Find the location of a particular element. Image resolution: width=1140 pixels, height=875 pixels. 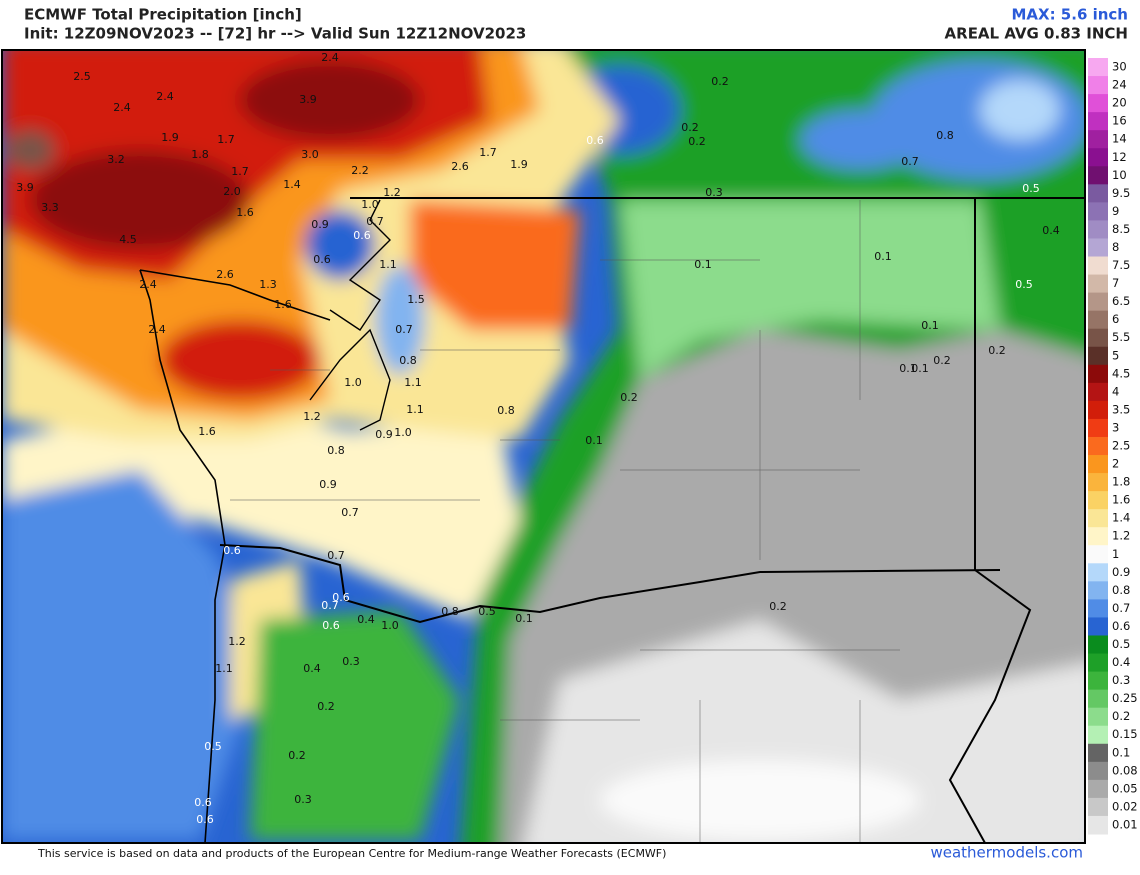

map-value-label: 3.0 is located at coordinates (310, 154).